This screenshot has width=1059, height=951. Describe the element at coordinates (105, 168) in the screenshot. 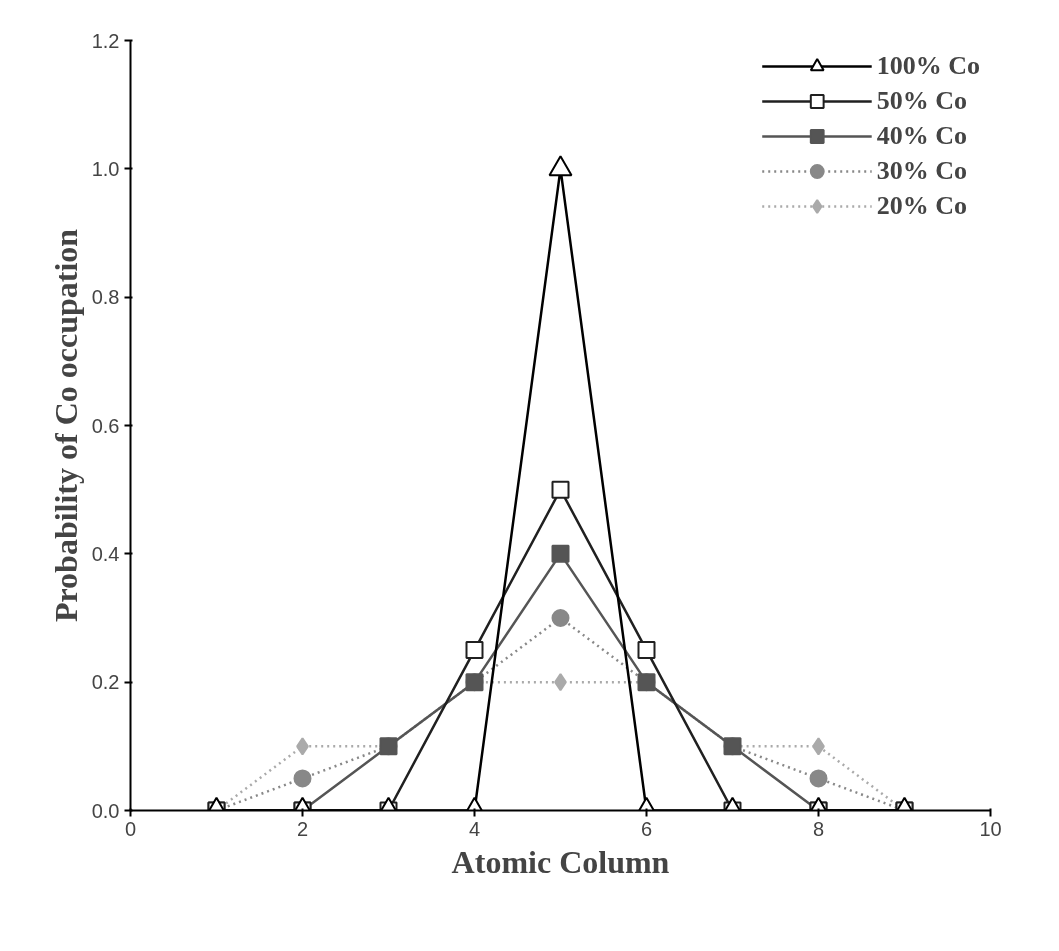

I see `y-tick-label: 1.0` at that location.